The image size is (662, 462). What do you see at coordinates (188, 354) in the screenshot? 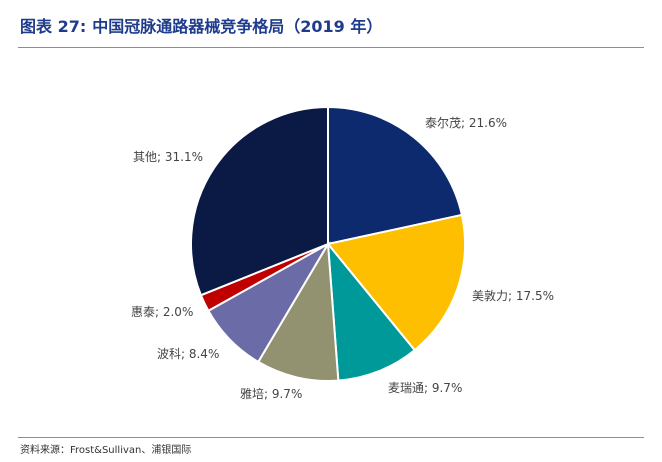
I see `slice-label-5: 波科; 8.4%` at bounding box center [188, 354].